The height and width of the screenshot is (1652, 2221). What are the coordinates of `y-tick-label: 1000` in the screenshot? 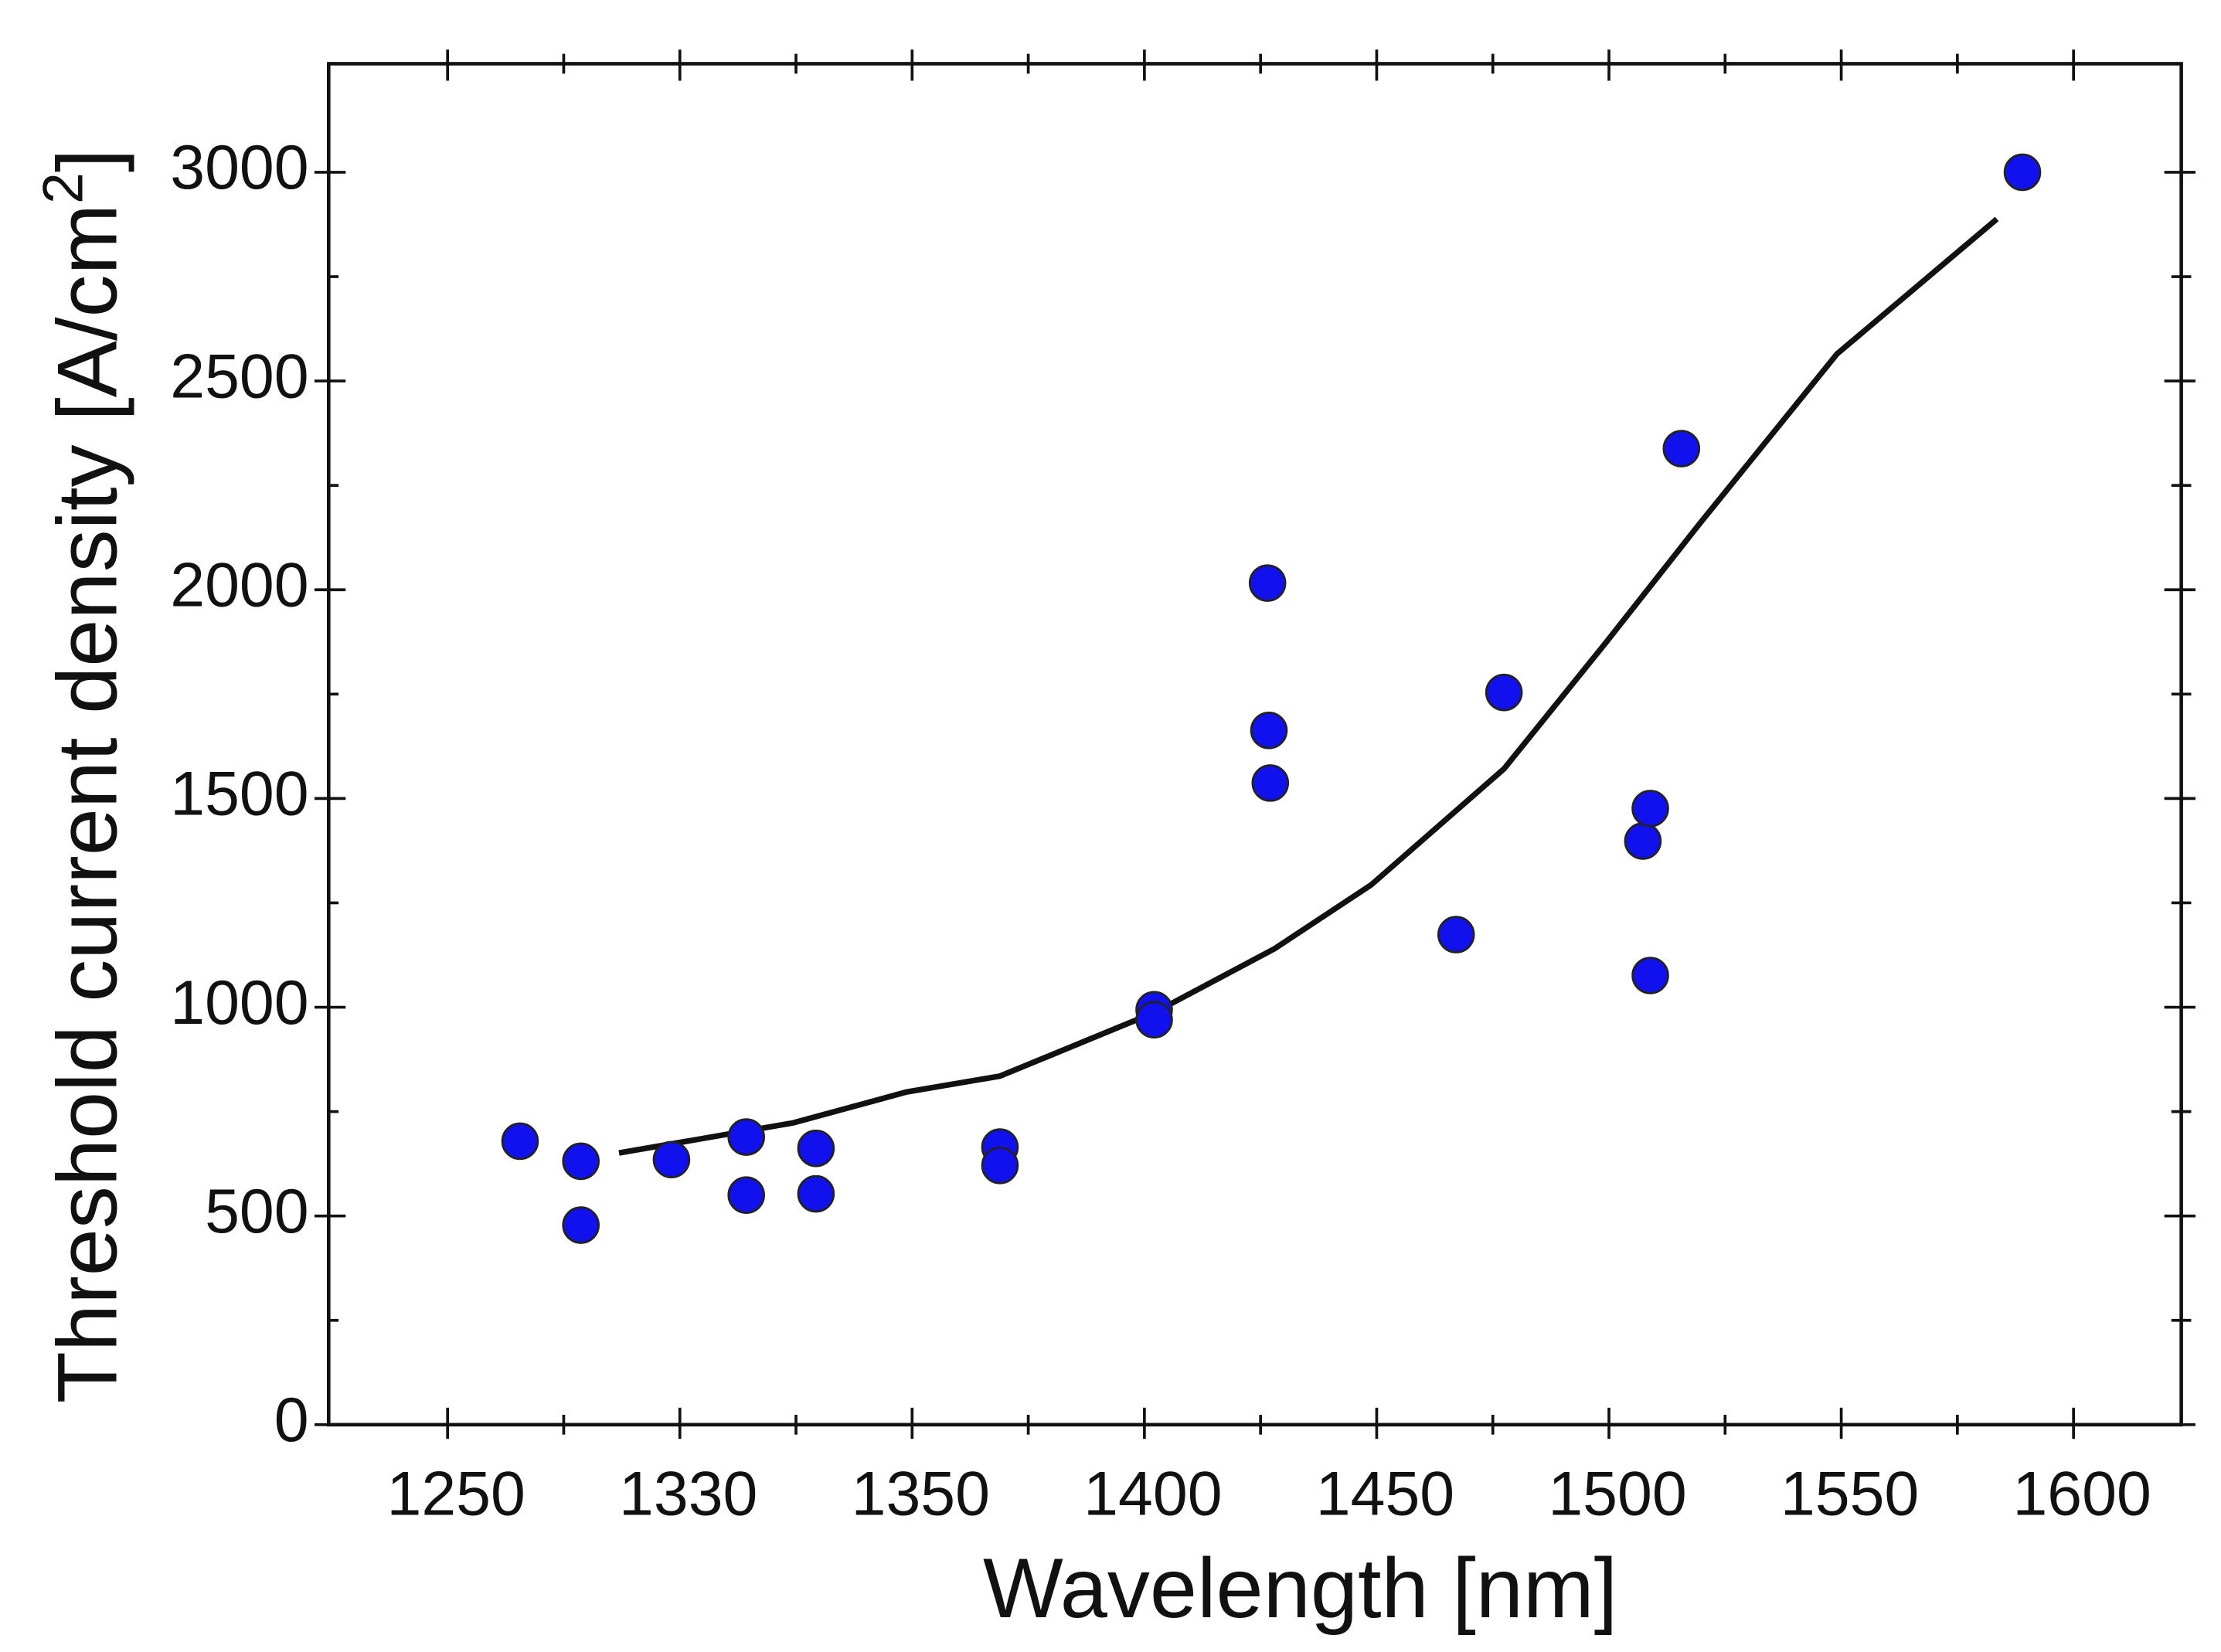 It's located at (239, 1003).